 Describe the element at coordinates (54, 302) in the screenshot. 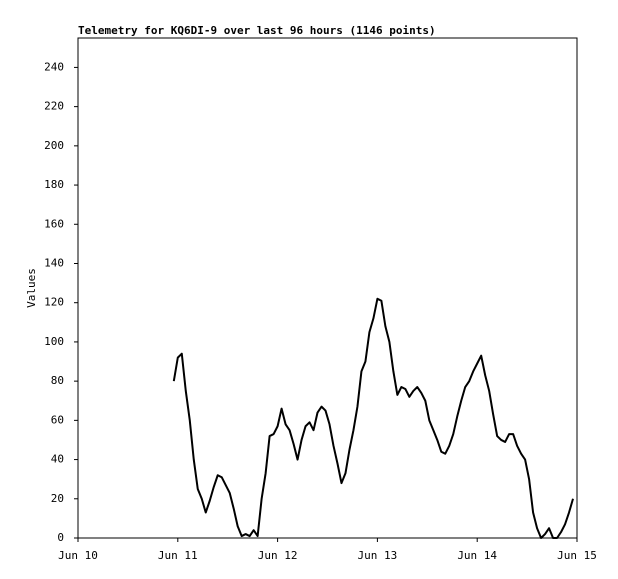

I see `y-tick-label: 120` at that location.